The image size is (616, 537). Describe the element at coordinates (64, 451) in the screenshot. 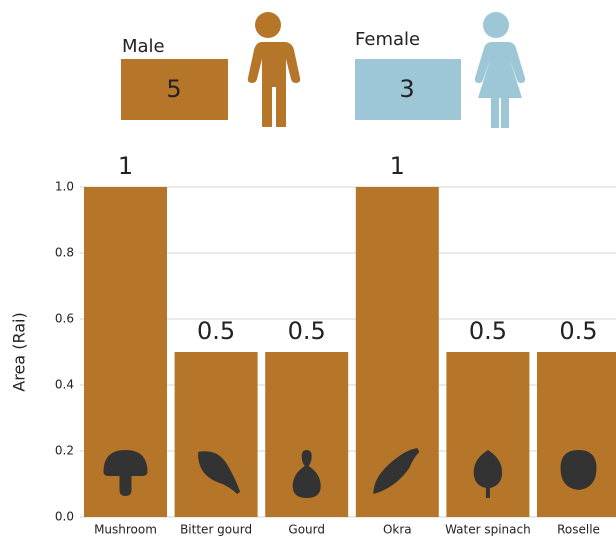

I see `y-tick-label: 0.2` at that location.